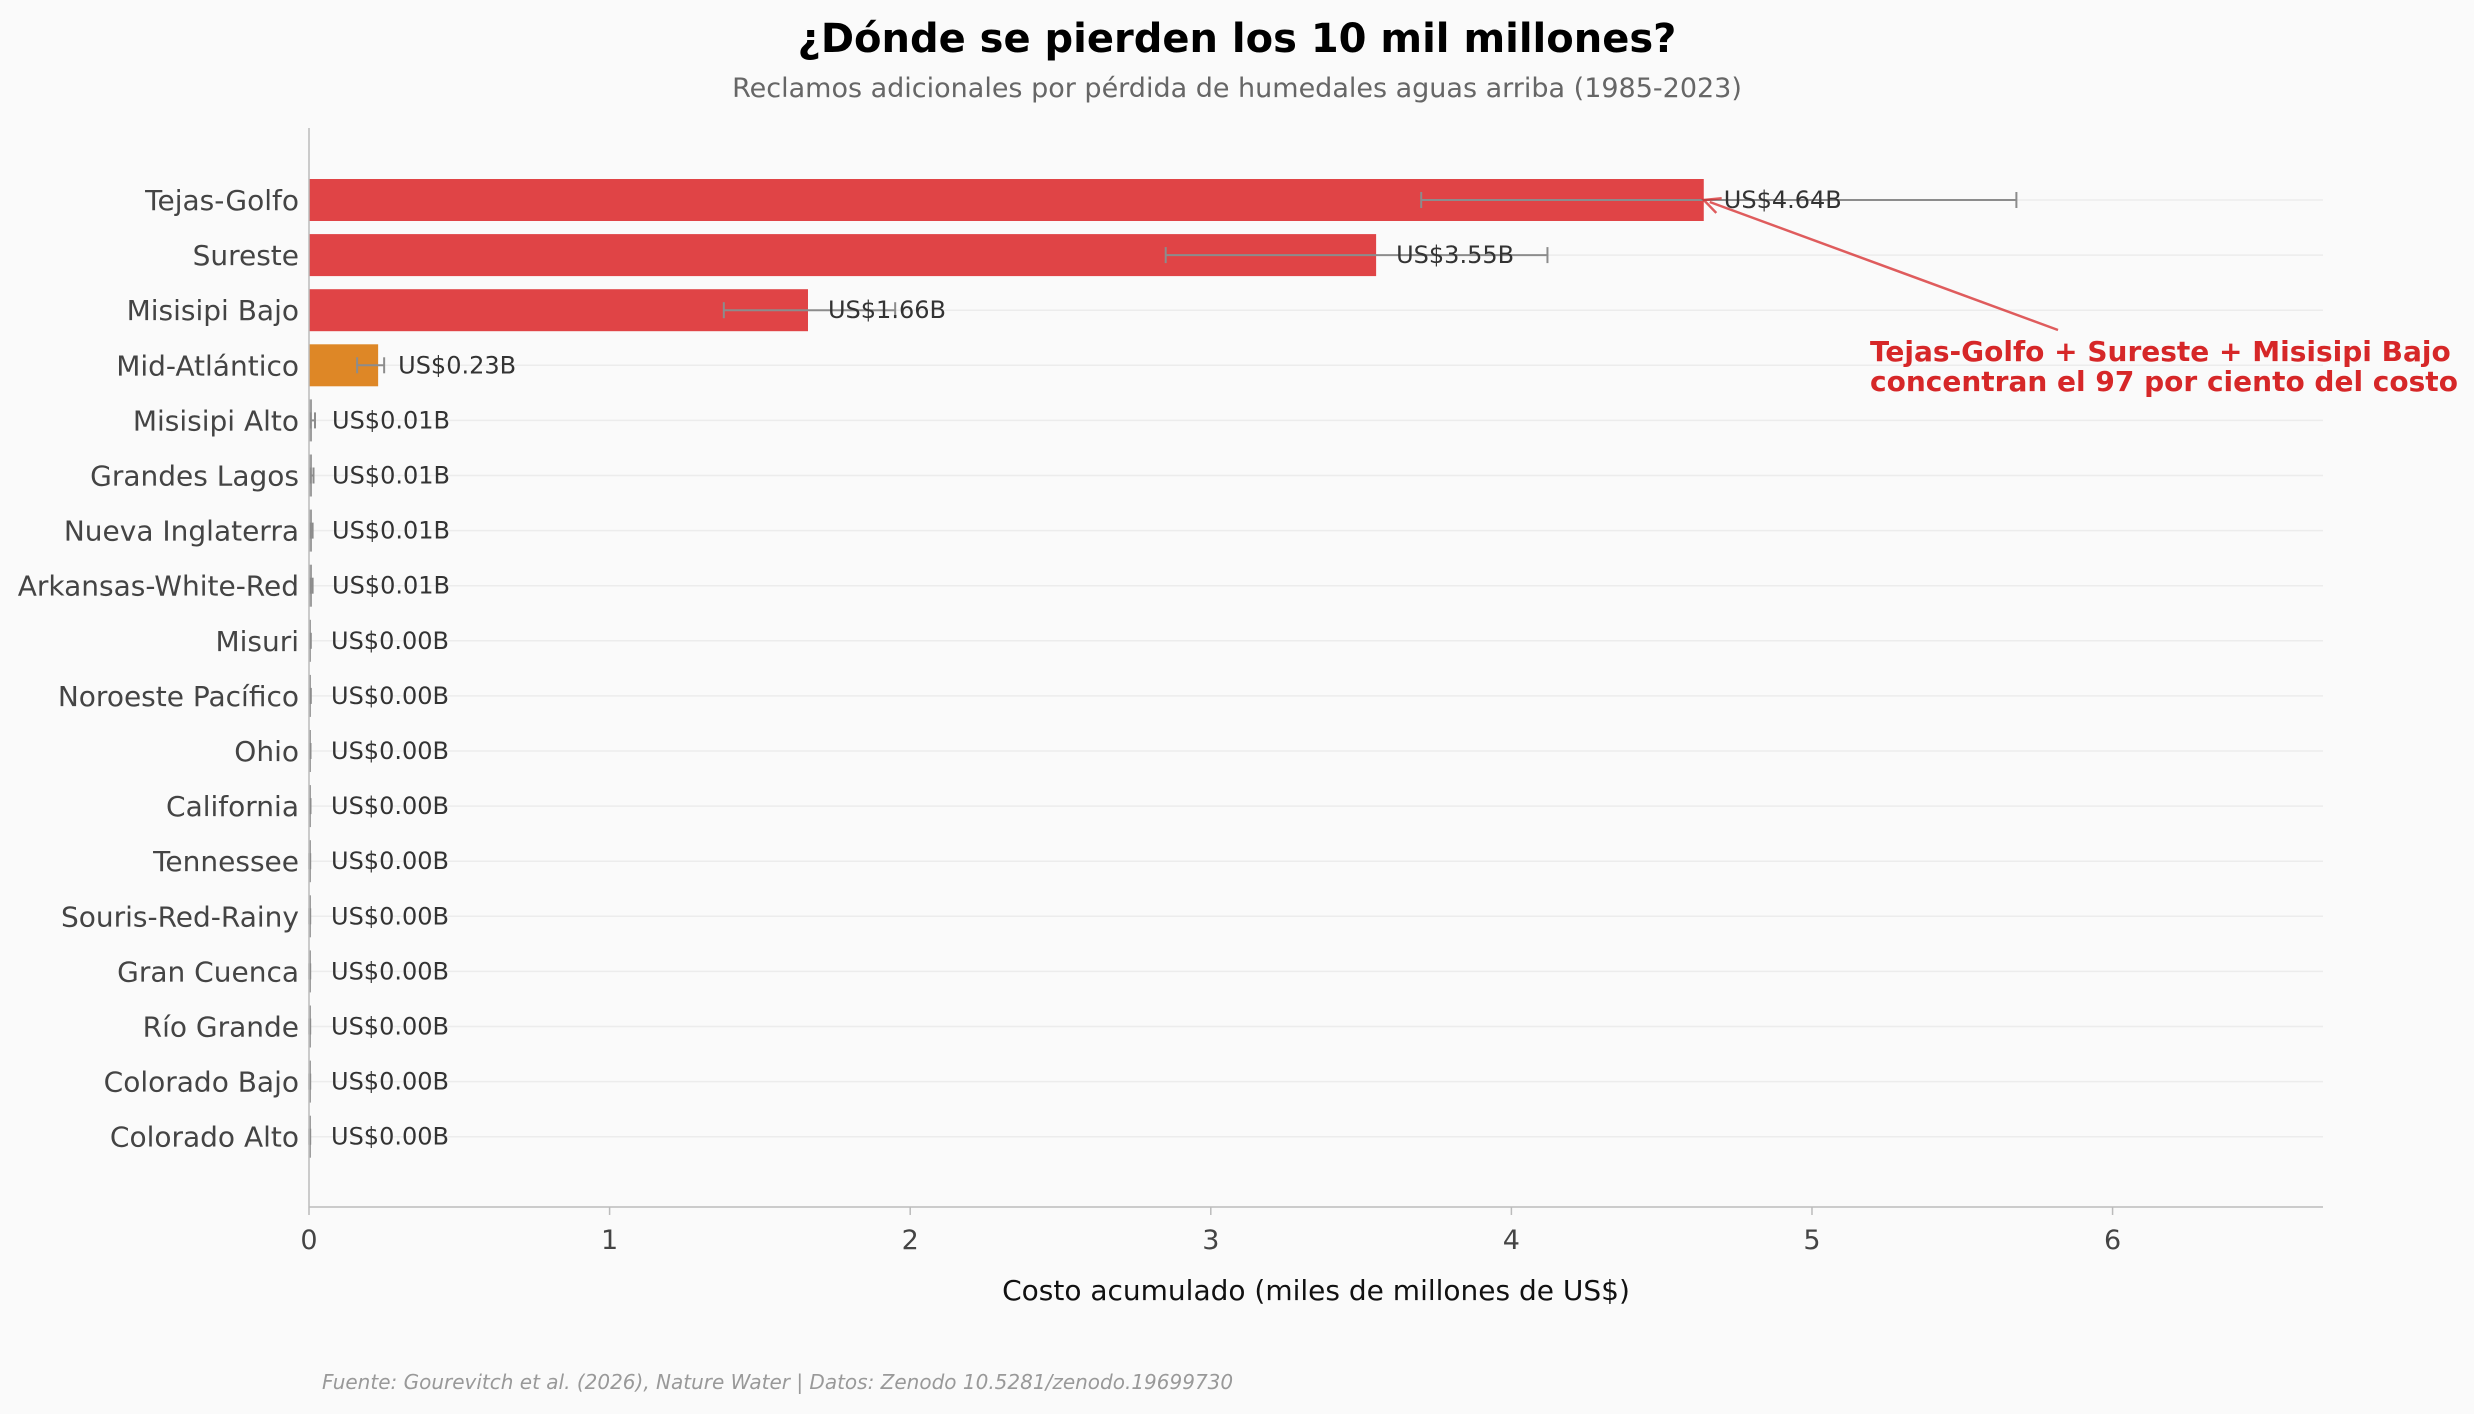 Image resolution: width=2474 pixels, height=1414 pixels. Describe the element at coordinates (180, 916) in the screenshot. I see `category-label: Souris-Red-Rainy` at that location.